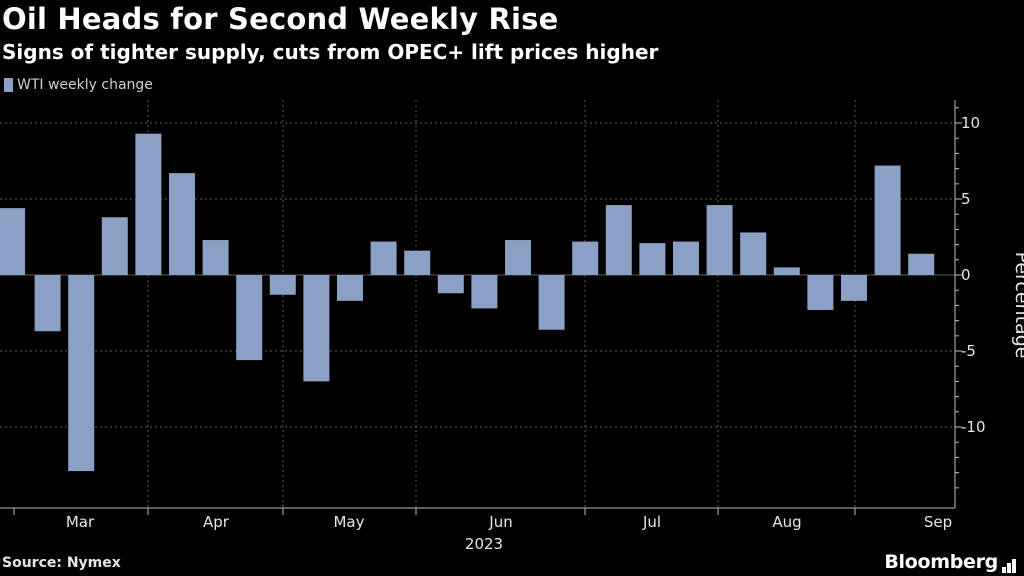  What do you see at coordinates (1017, 305) in the screenshot?
I see `y-axis-title: Percentage` at bounding box center [1017, 305].